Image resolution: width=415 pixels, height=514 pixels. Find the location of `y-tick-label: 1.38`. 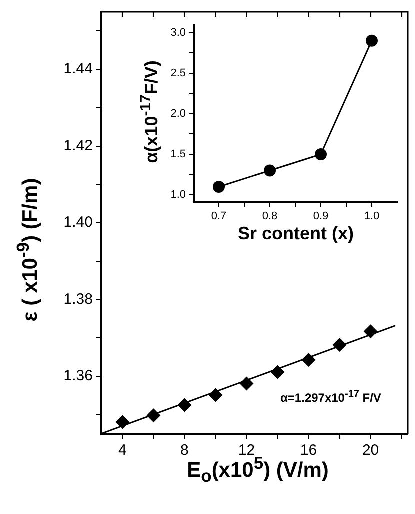

y-tick-label: 1.38 is located at coordinates (78, 299).